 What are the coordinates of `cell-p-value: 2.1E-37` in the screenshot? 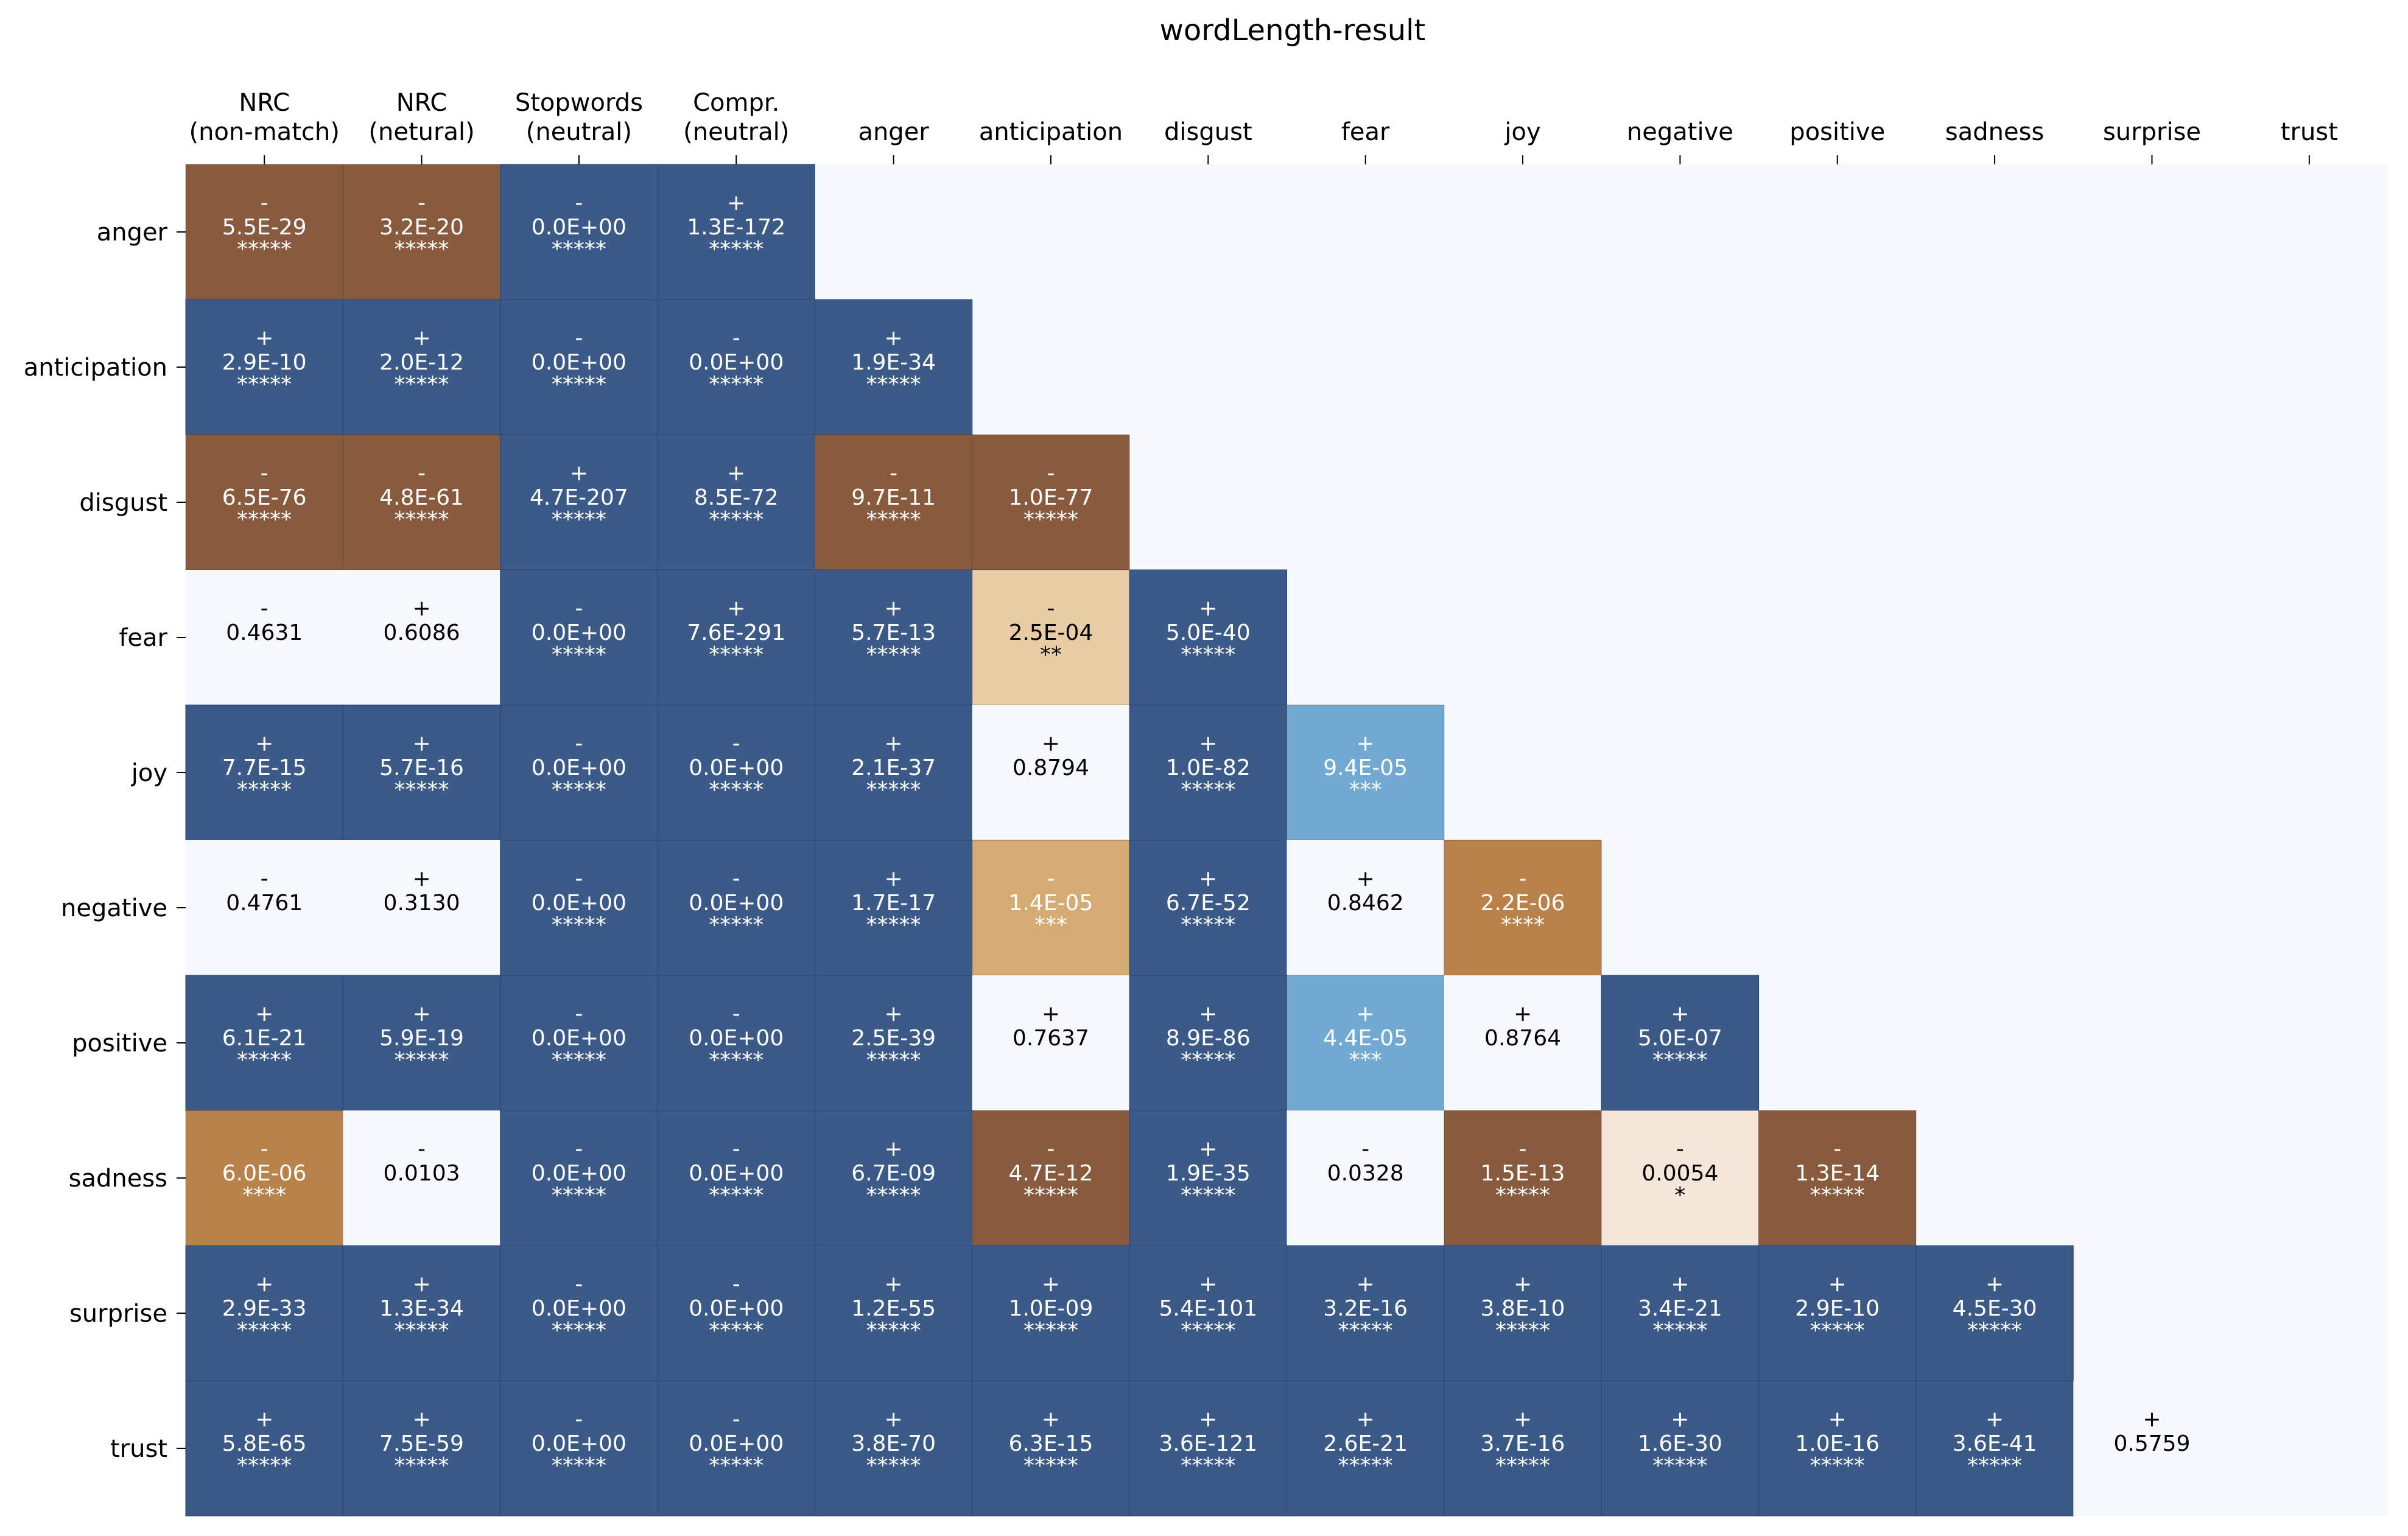 It's located at (893, 768).